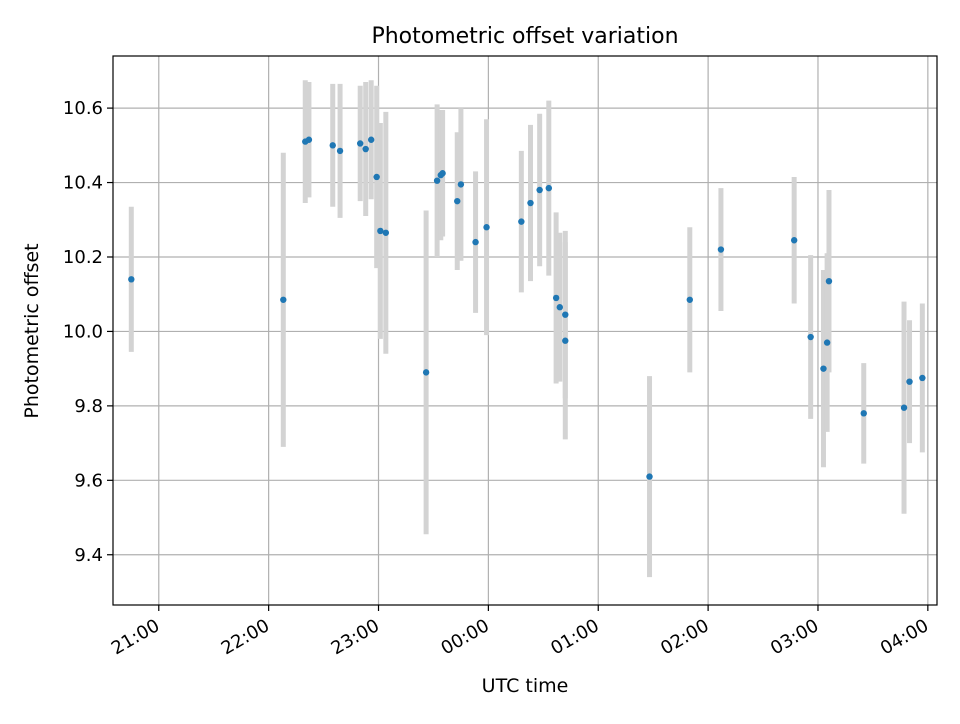 The width and height of the screenshot is (960, 724). I want to click on y-tick-label: 10.0, so click(83, 331).